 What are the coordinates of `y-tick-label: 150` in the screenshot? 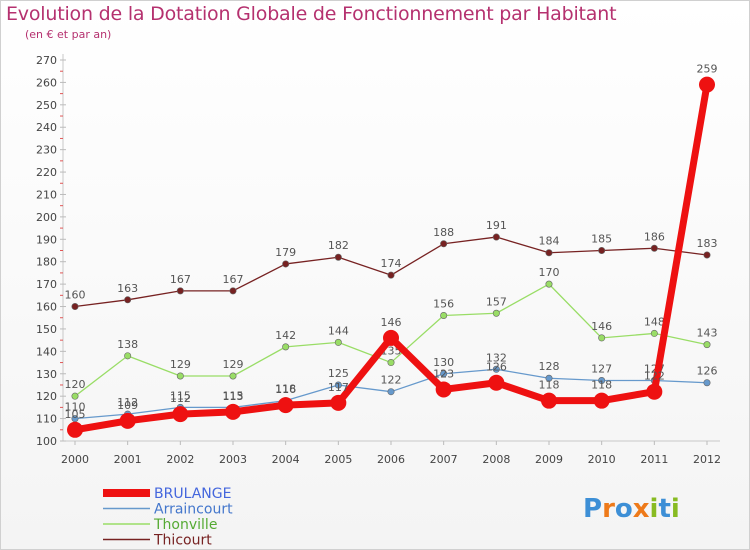 It's located at (46, 329).